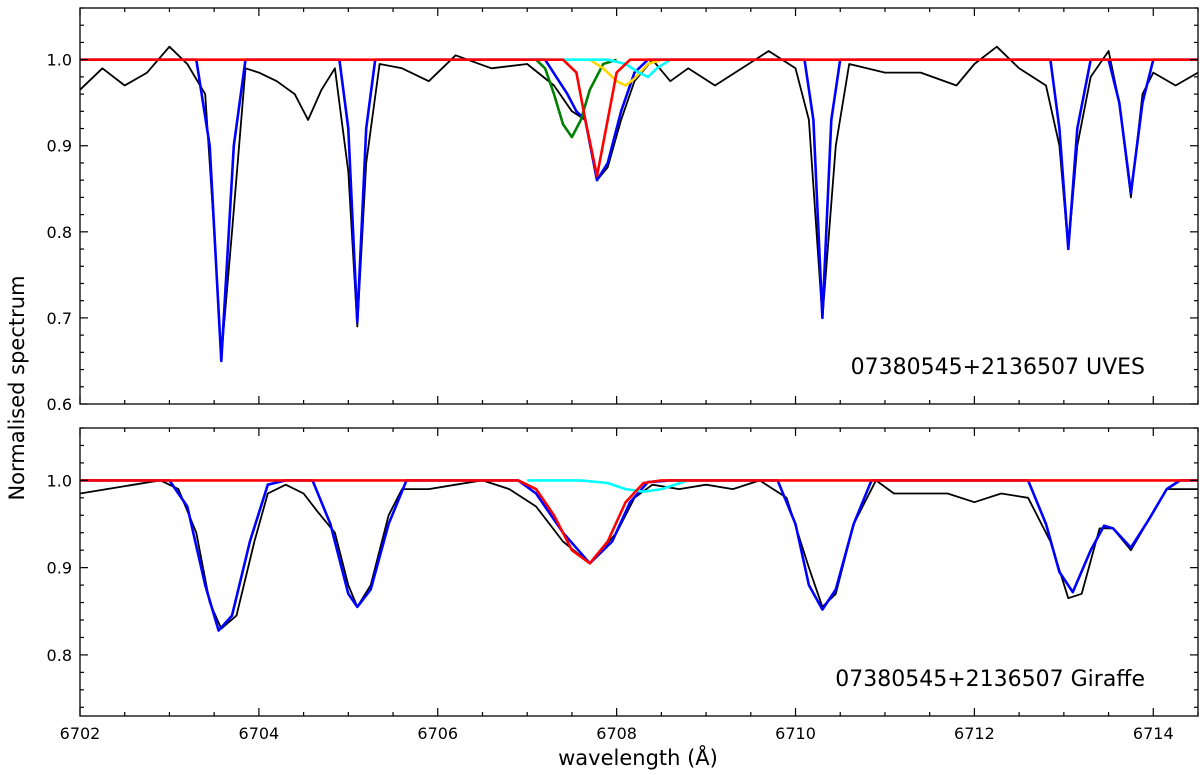 The image size is (1200, 775). I want to click on x-axis-label: wavelength (Å), so click(638, 757).